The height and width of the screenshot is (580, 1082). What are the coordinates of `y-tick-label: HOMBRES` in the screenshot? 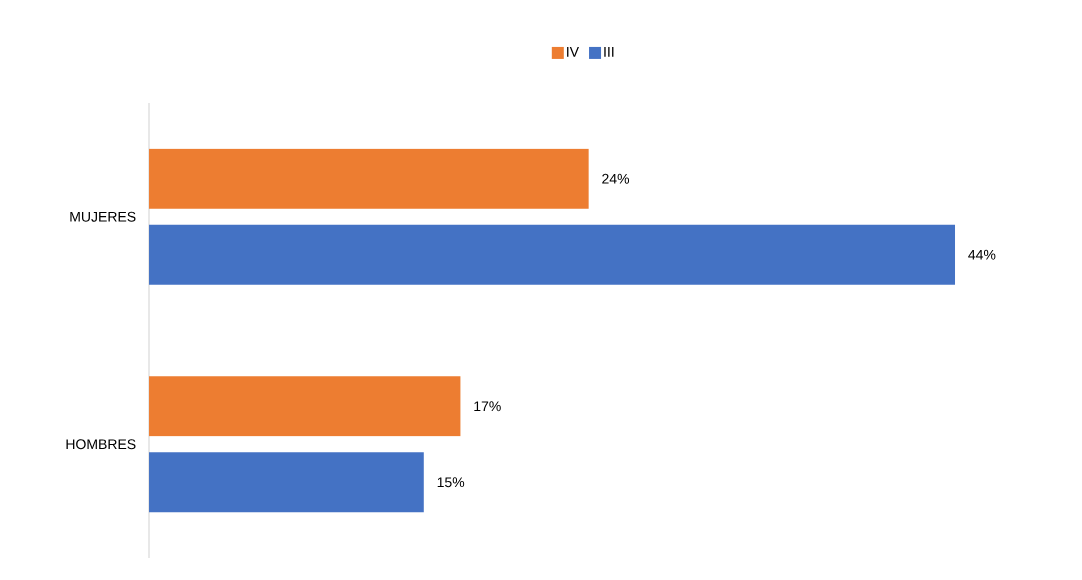 It's located at (101, 444).